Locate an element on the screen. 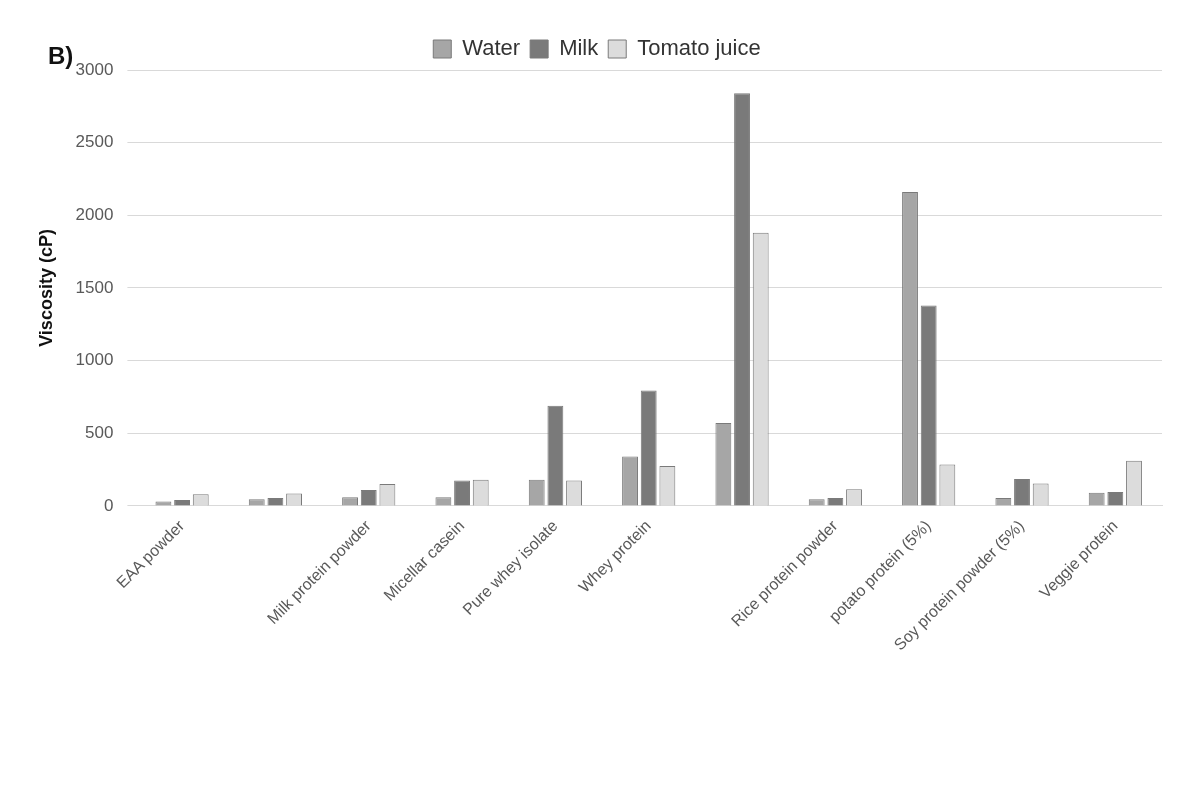 The image size is (1194, 785). y-tick-label: 1000 is located at coordinates (94, 360).